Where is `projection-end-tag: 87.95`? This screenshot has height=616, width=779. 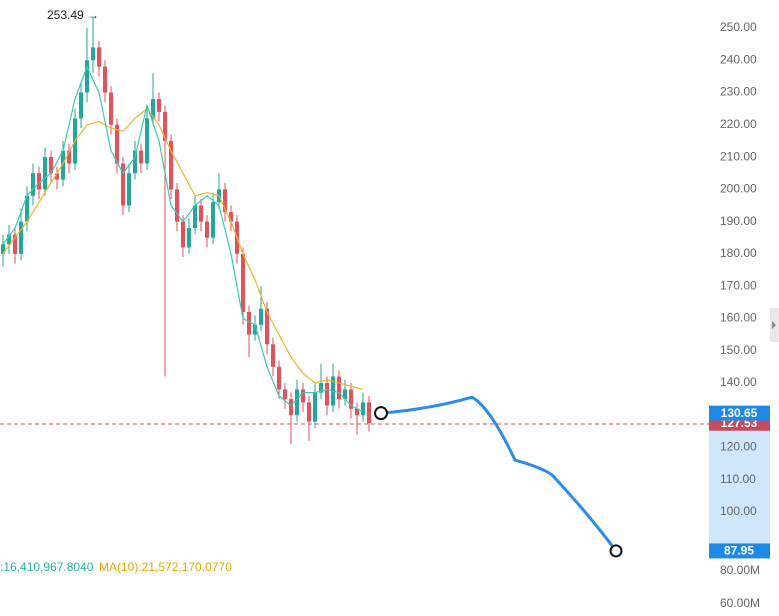 projection-end-tag: 87.95 is located at coordinates (739, 551).